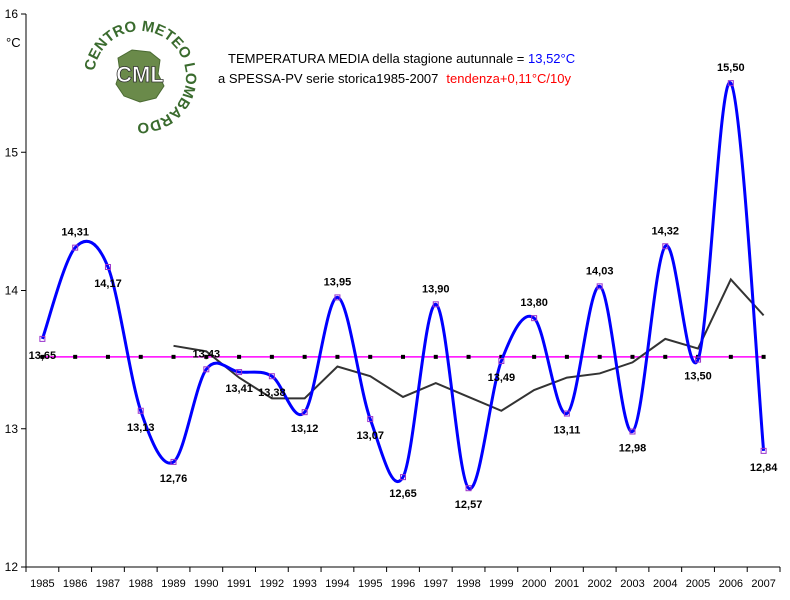 The width and height of the screenshot is (790, 600). I want to click on data-label: 13,80, so click(534, 303).